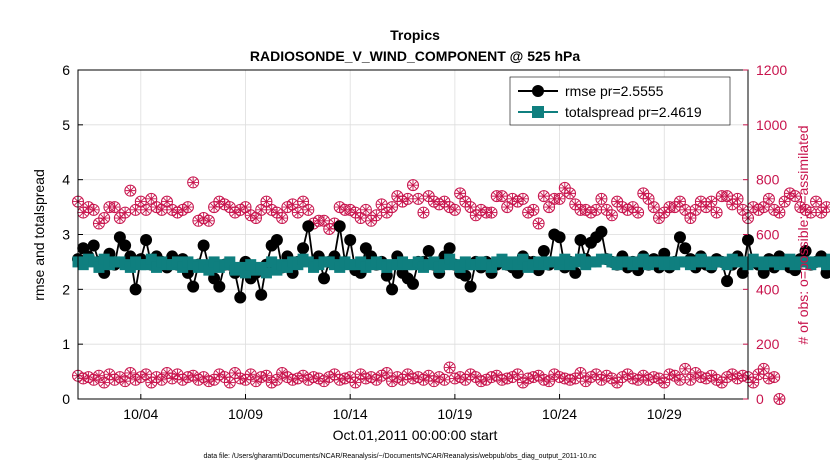 The width and height of the screenshot is (830, 470). Describe the element at coordinates (768, 180) in the screenshot. I see `y2-tick-label: 800` at that location.